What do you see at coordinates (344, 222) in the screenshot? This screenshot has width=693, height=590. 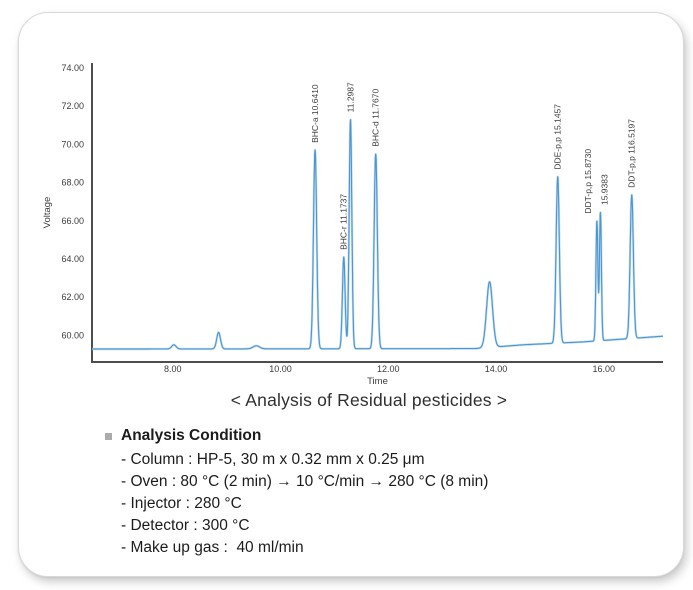 I see `peak-label: BHC-r 11.1737` at bounding box center [344, 222].